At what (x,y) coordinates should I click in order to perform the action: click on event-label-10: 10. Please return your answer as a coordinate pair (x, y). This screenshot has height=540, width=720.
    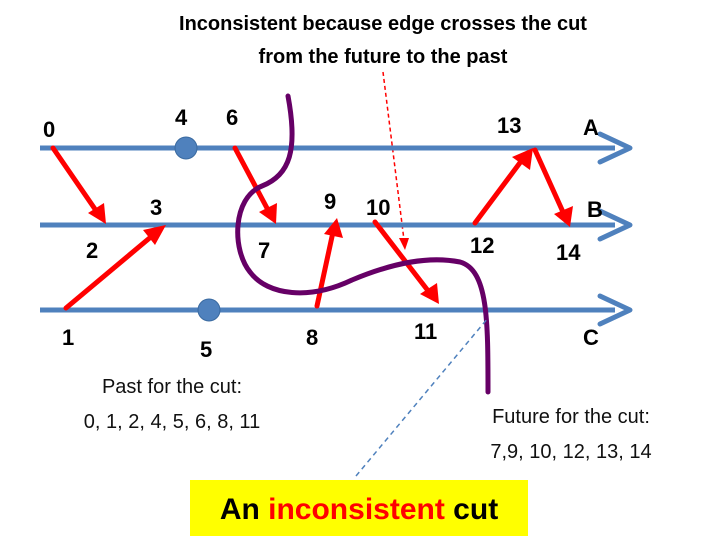
    Looking at the image, I should click on (378, 207).